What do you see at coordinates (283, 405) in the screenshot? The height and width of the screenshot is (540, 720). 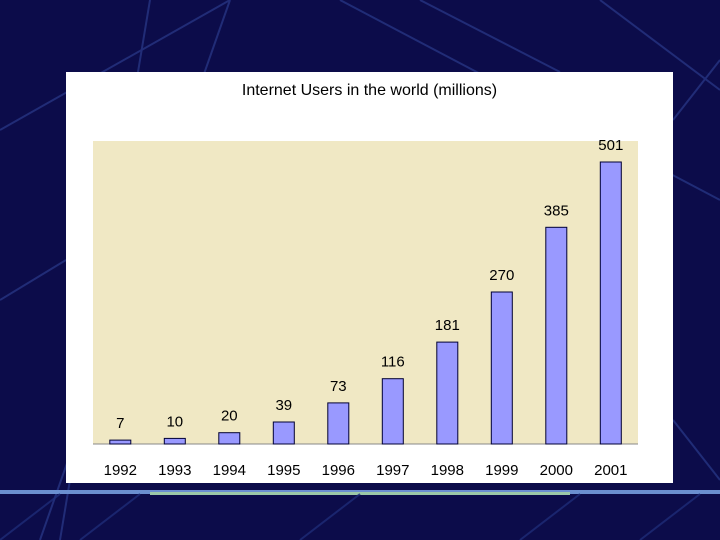 I see `data-label-1995: 39` at bounding box center [283, 405].